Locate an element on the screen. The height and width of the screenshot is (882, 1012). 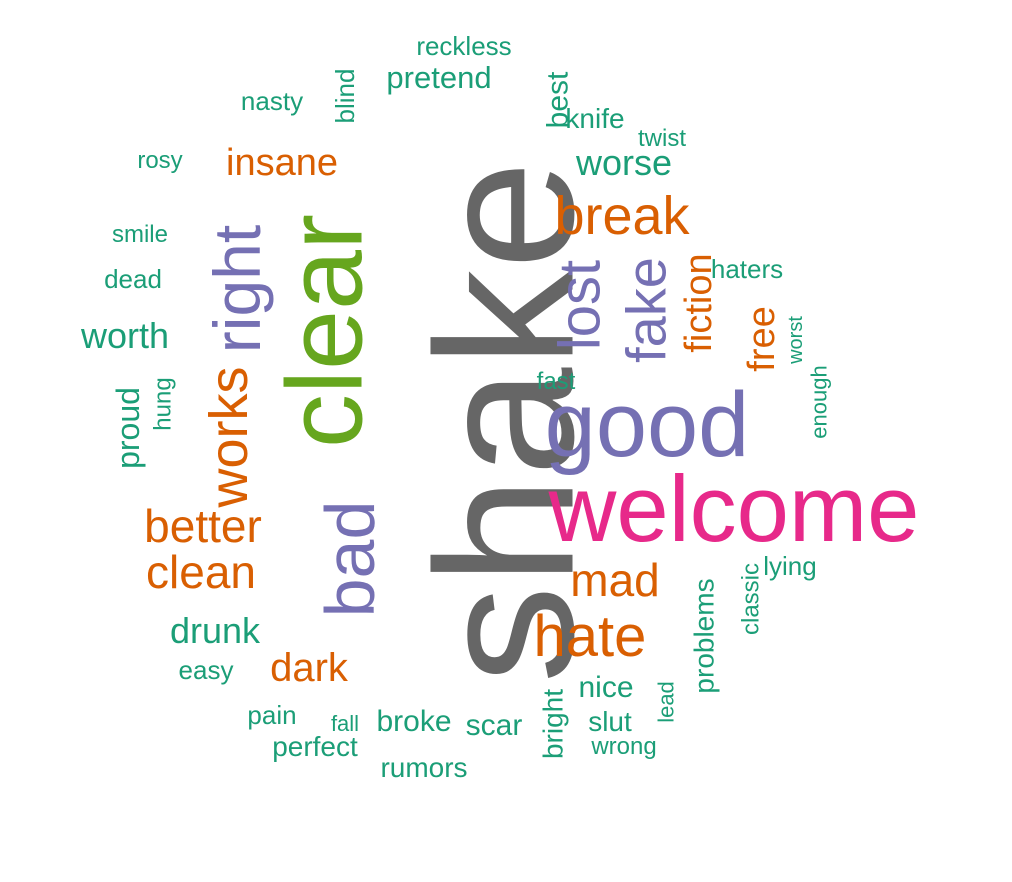
word-hate: hate is located at coordinates (590, 636).